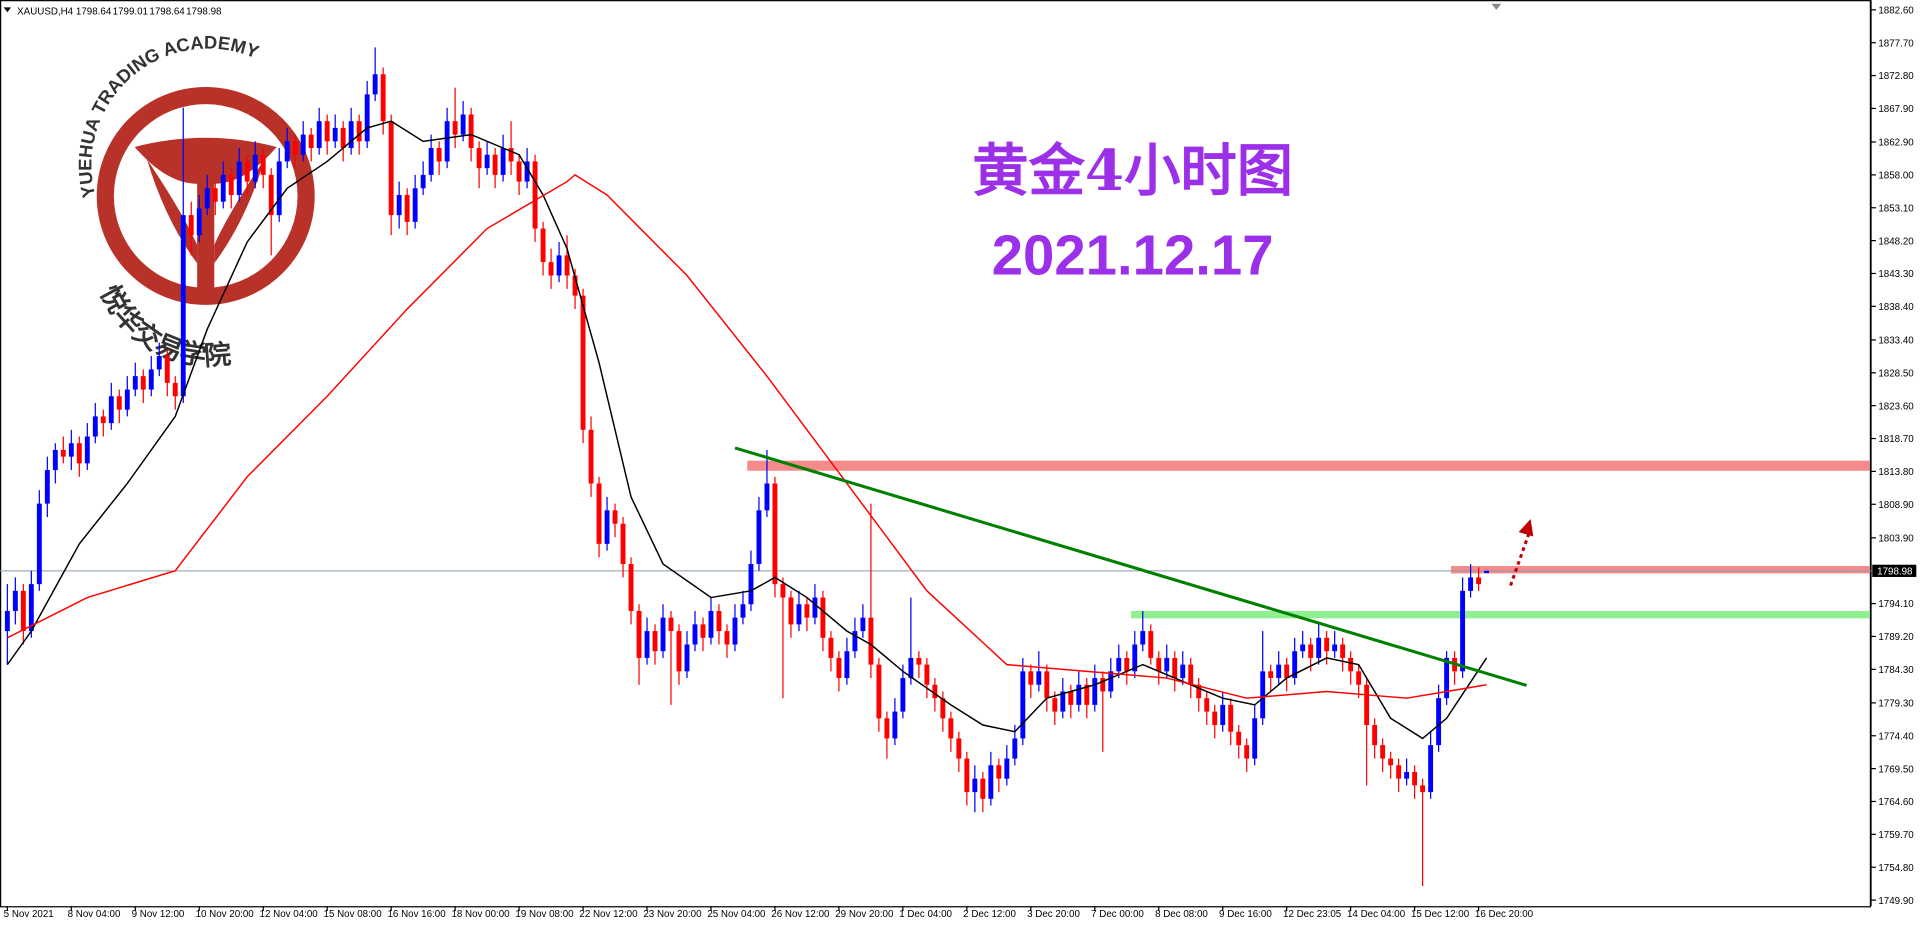  Describe the element at coordinates (1895, 572) in the screenshot. I see `price-label: 1798.98` at that location.